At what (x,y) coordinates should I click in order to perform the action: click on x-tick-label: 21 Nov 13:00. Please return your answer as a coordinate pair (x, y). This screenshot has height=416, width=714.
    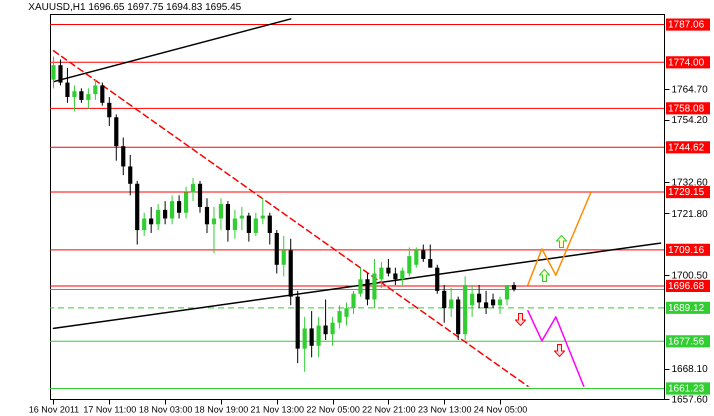
    Looking at the image, I should click on (277, 409).